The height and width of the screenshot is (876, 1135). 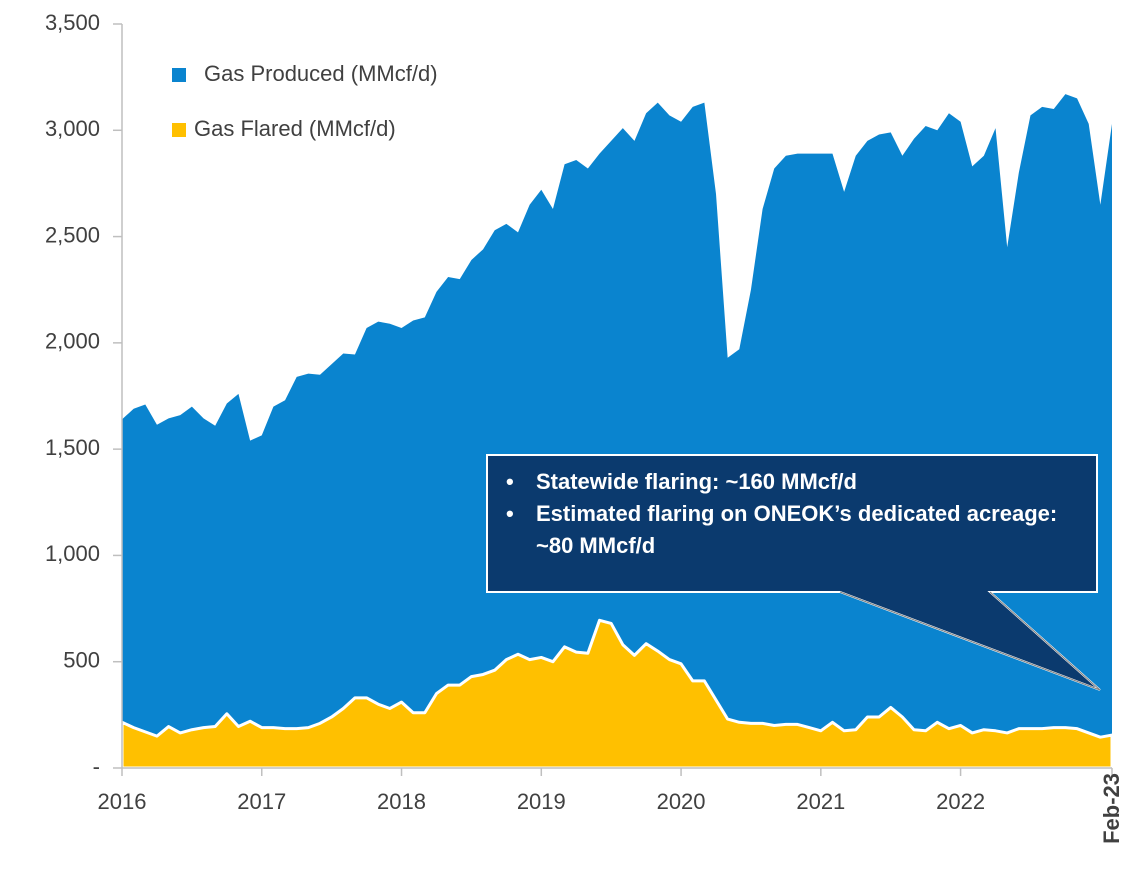 I want to click on x-tick-label: 2017, so click(x=261, y=801).